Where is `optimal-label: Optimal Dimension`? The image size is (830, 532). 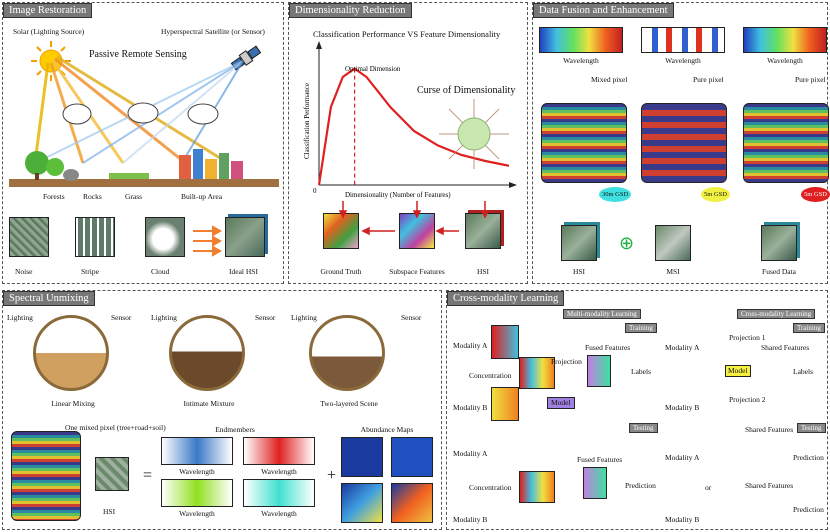
optimal-label: Optimal Dimension is located at coordinates (373, 69).